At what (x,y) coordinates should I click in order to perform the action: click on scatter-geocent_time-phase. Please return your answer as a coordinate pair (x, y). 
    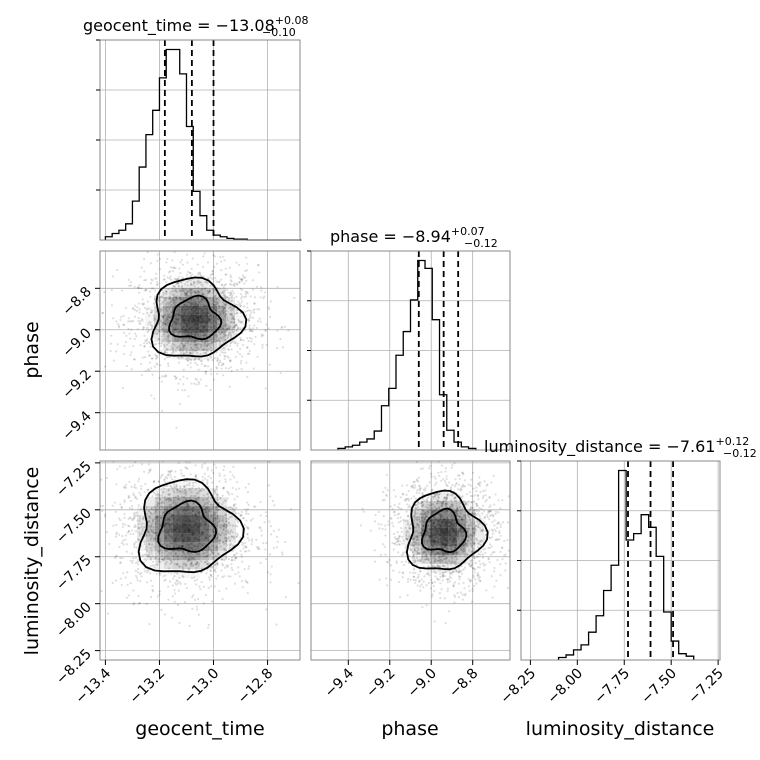
    Looking at the image, I should click on (198, 340).